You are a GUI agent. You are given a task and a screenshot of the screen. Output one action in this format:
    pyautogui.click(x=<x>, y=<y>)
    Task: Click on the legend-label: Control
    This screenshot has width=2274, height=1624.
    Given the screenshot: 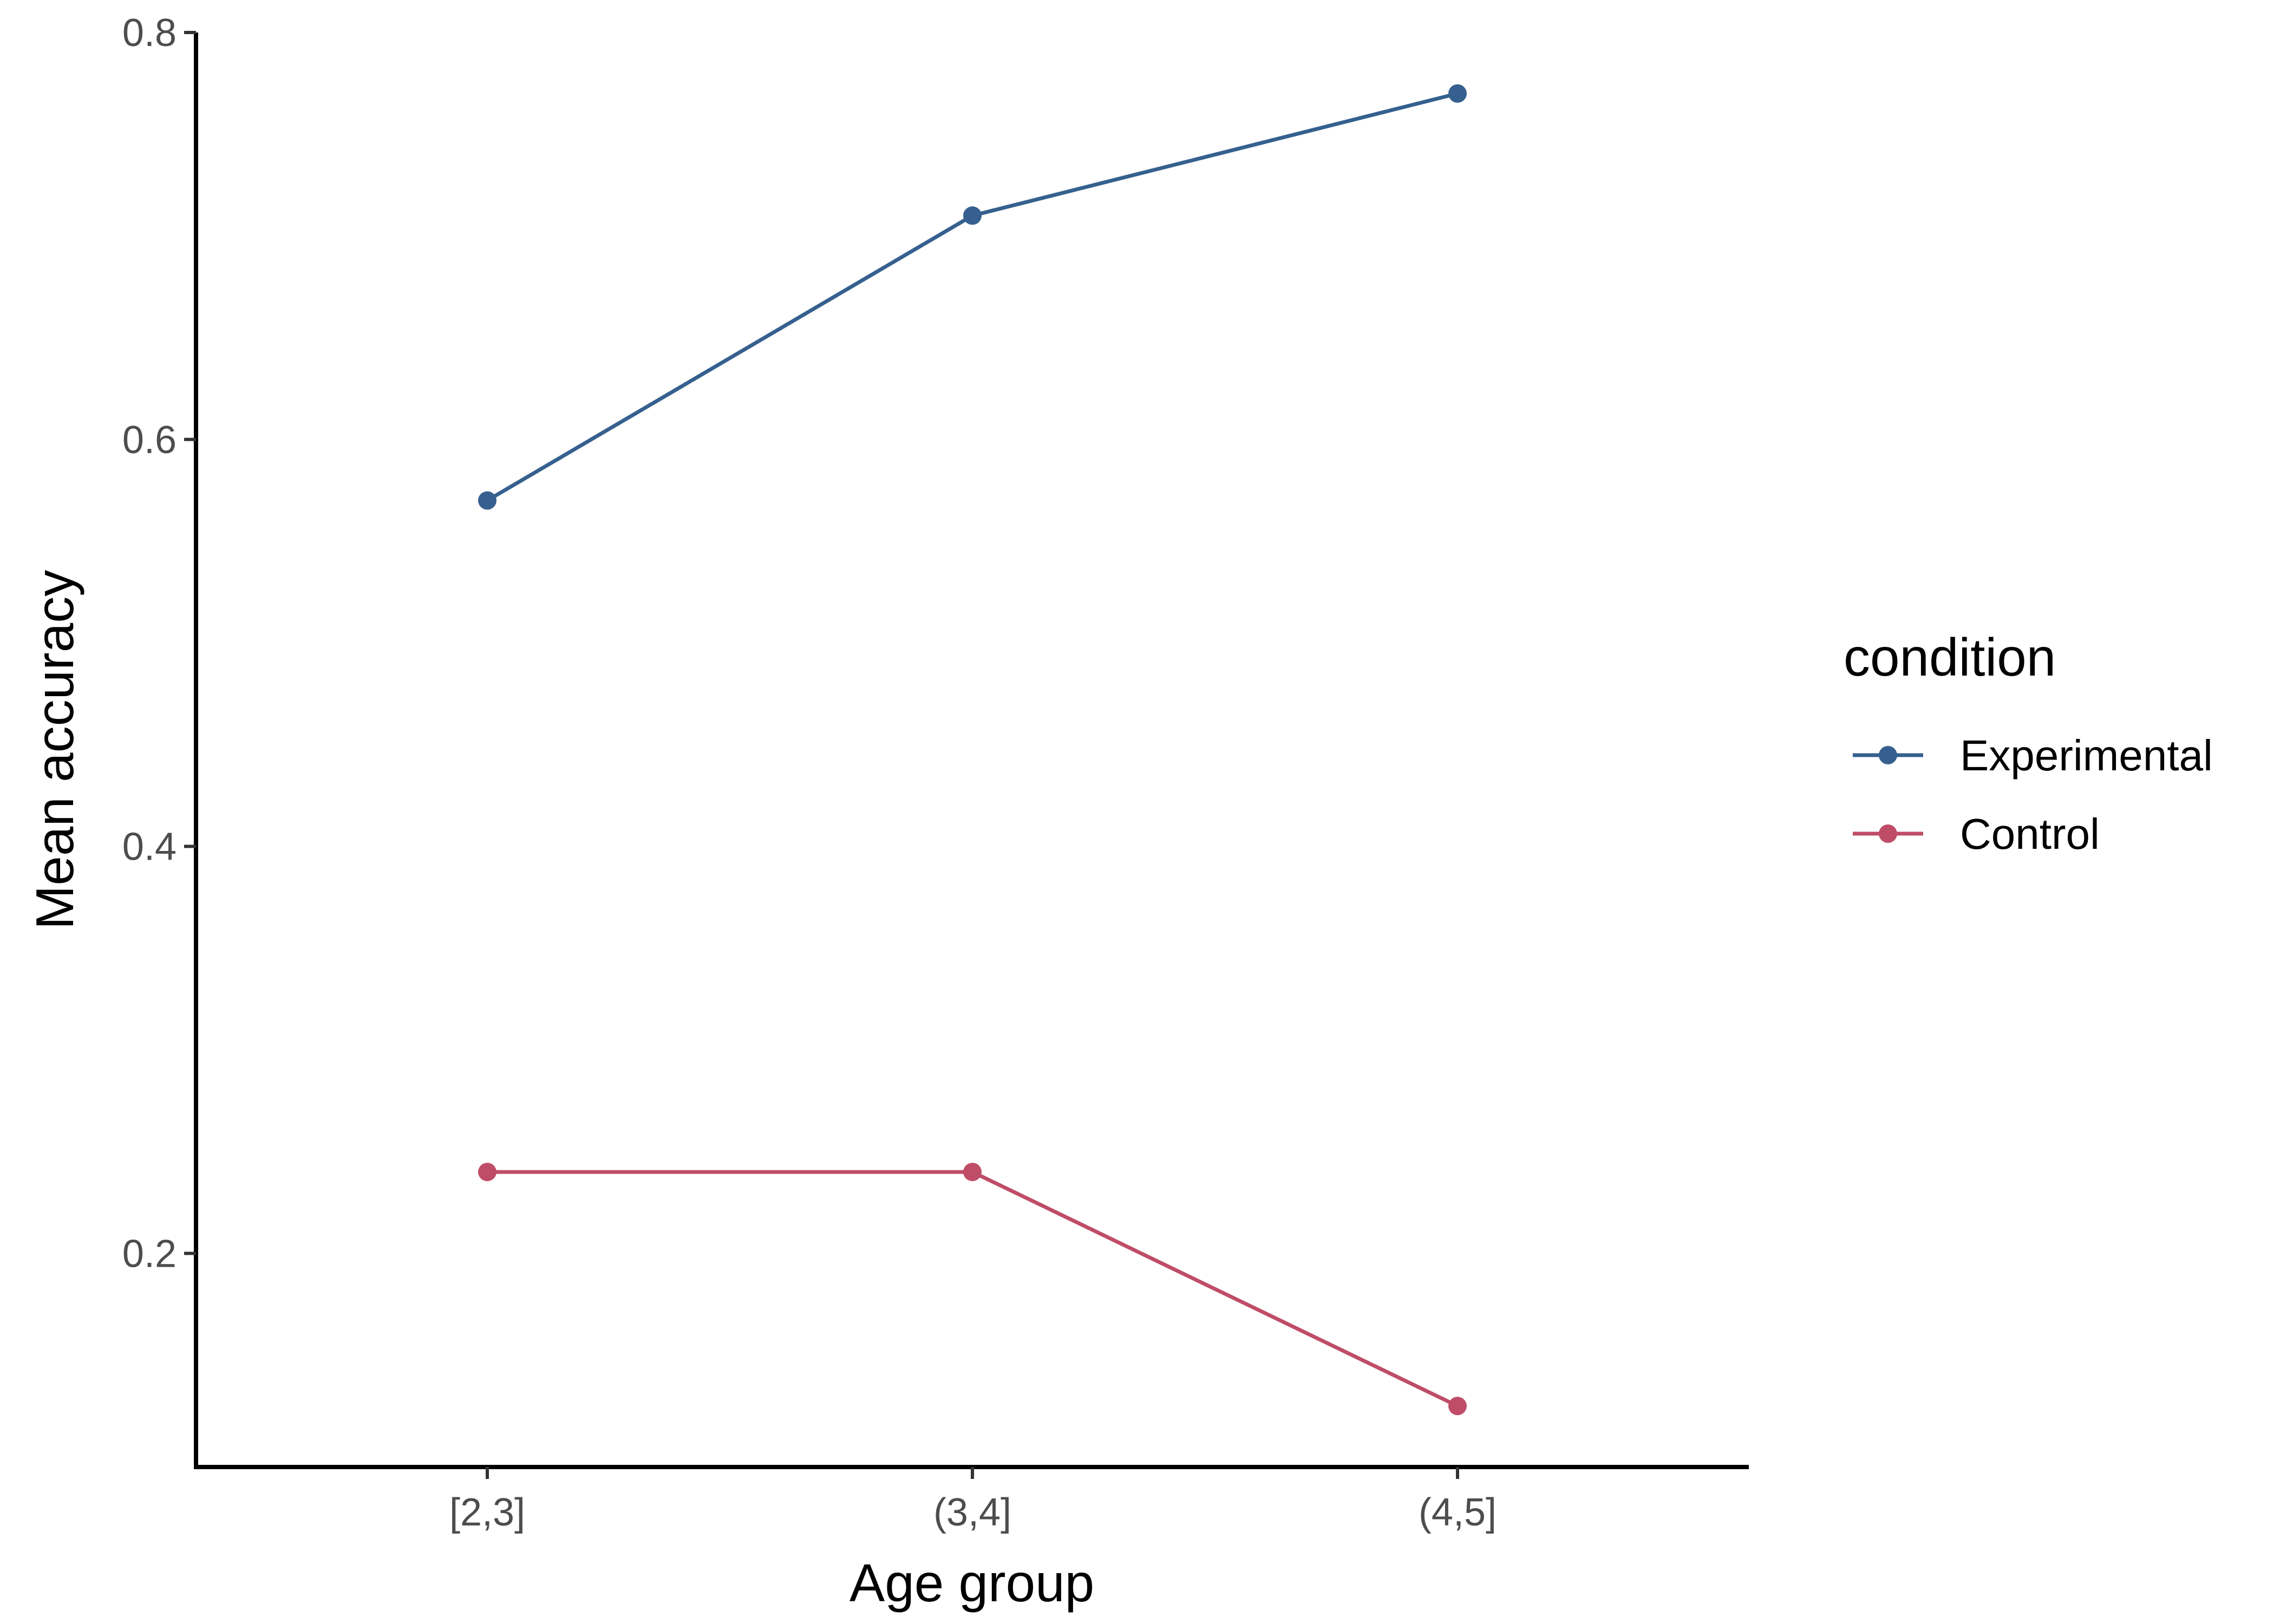 What is the action you would take?
    pyautogui.click(x=2030, y=834)
    